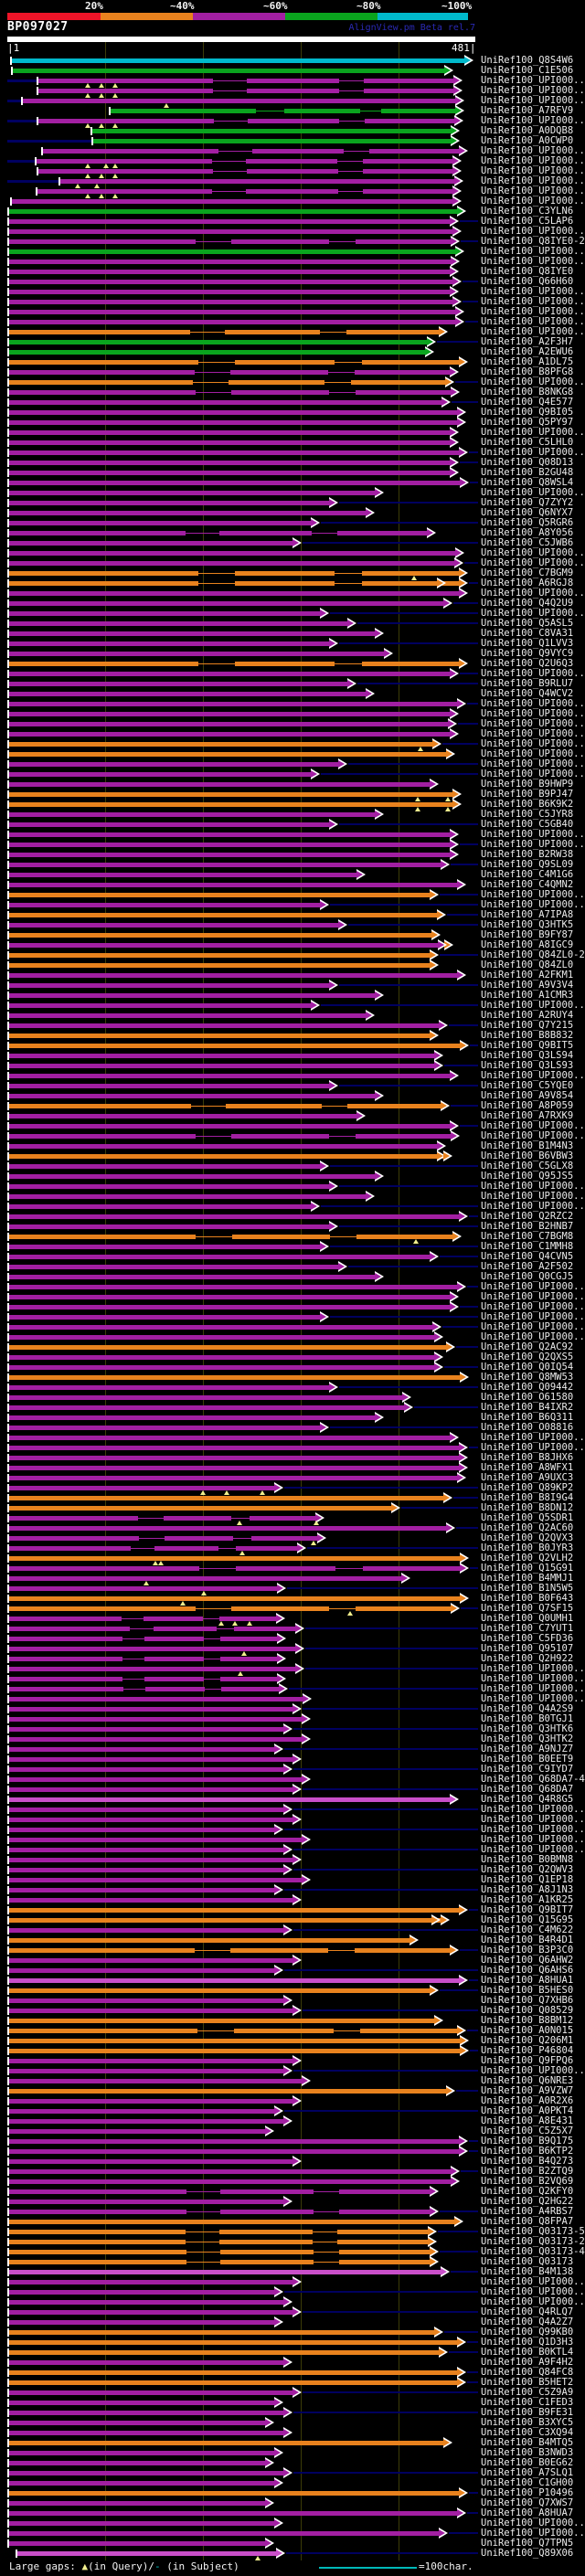 This screenshot has width=585, height=2576. What do you see at coordinates (528, 1889) in the screenshot?
I see `hit-label: UniRef100_A8J1N3` at bounding box center [528, 1889].